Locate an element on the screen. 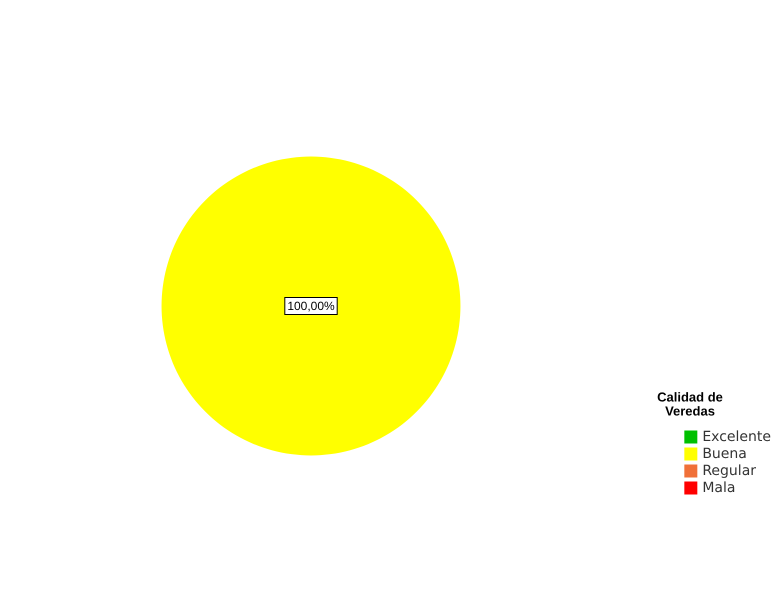  legend-label: Mala is located at coordinates (719, 488).